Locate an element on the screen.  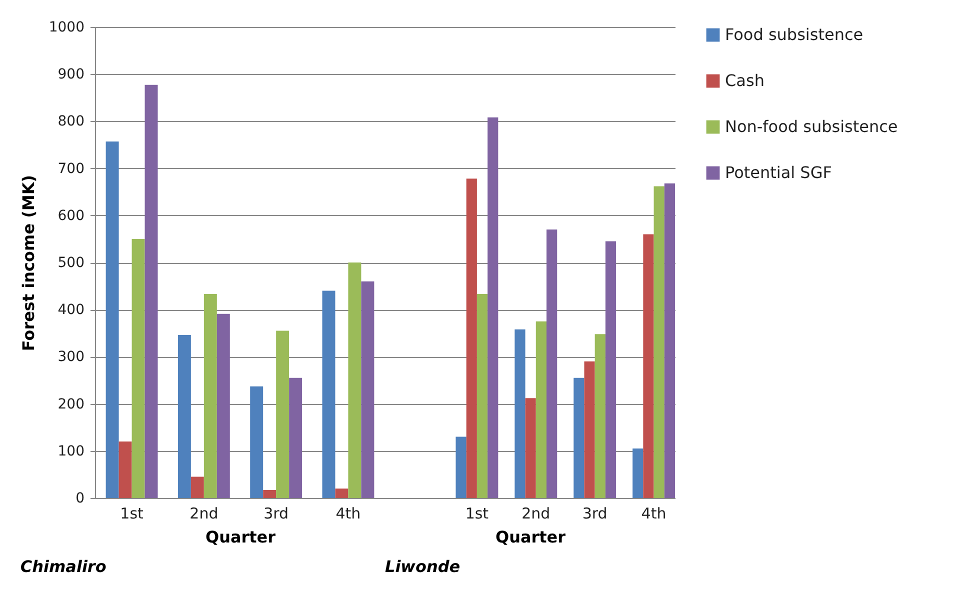
y-tick-label: 300 is located at coordinates (71, 357).